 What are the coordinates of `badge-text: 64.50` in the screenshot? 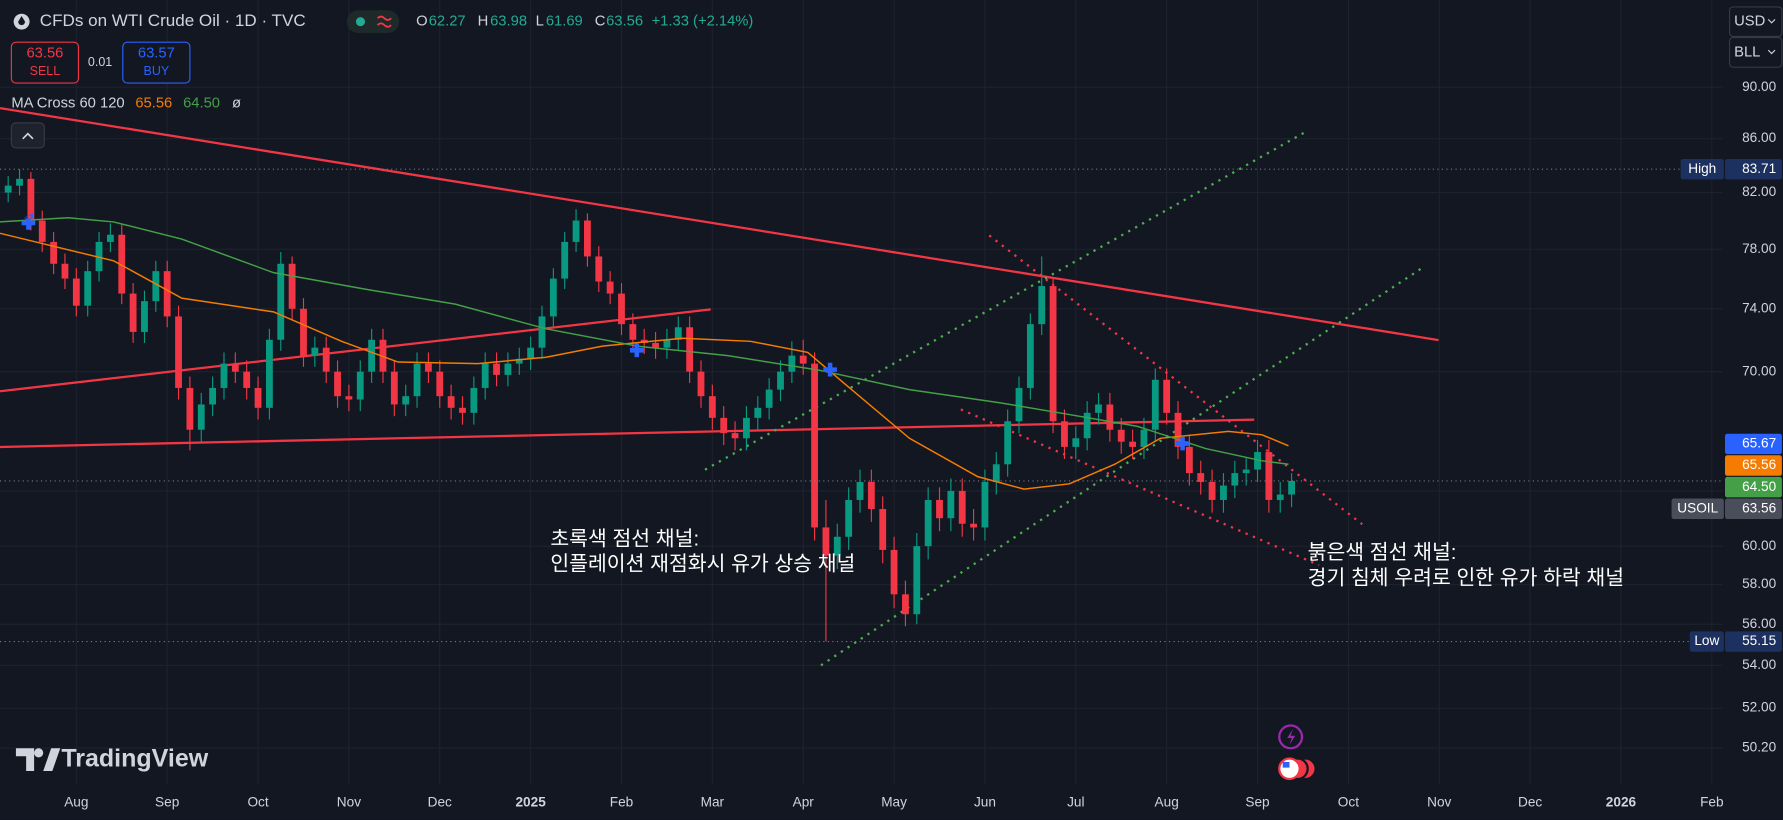 It's located at (1759, 486).